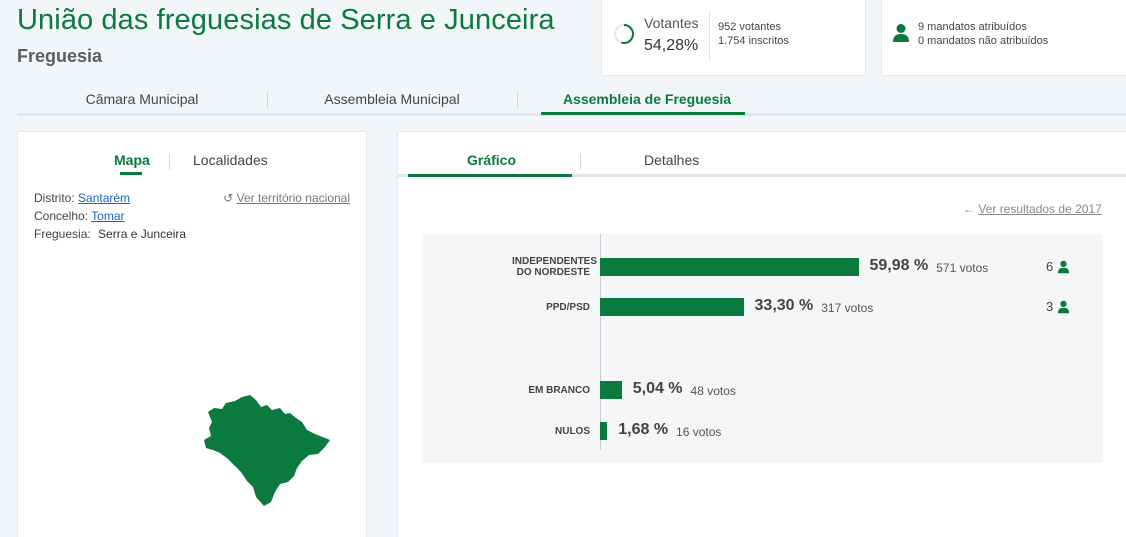 The image size is (1126, 537). What do you see at coordinates (392, 99) in the screenshot?
I see `tab-assembleia-municipal: Assembleia Municipal` at bounding box center [392, 99].